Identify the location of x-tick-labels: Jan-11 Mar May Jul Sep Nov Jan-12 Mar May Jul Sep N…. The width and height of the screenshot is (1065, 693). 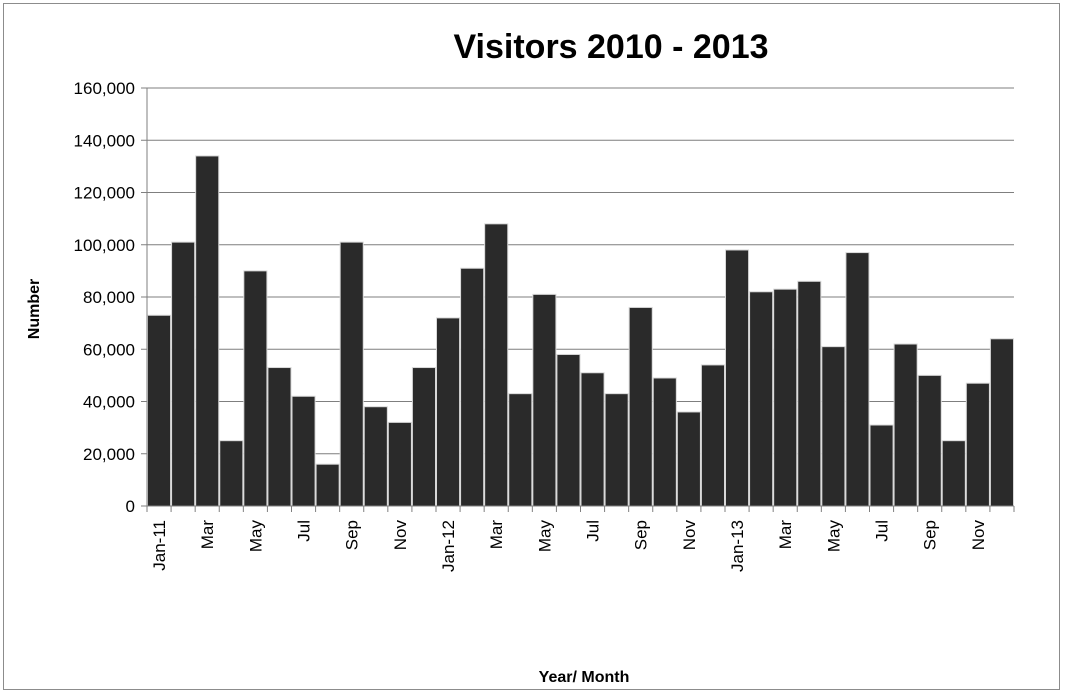
(569, 546).